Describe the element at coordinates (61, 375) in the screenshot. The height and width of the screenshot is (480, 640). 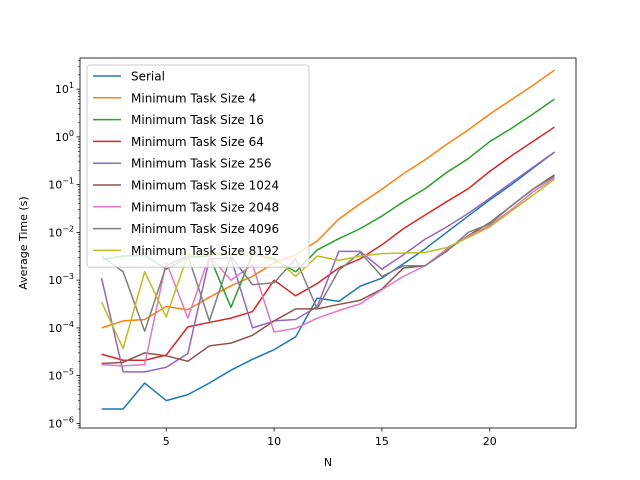
I see `y-tick-label: 10⁻⁵` at that location.